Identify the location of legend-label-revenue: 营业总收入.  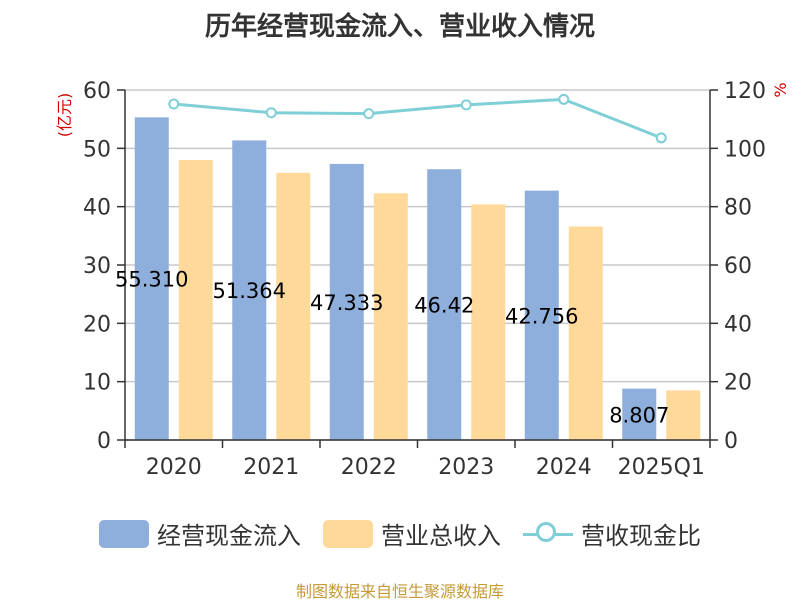
(441, 536).